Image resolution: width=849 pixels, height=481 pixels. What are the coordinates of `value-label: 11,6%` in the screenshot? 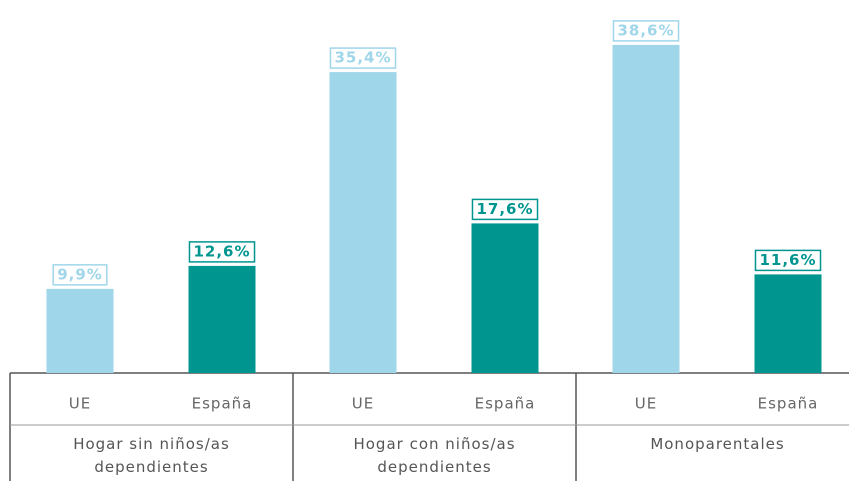 It's located at (787, 260).